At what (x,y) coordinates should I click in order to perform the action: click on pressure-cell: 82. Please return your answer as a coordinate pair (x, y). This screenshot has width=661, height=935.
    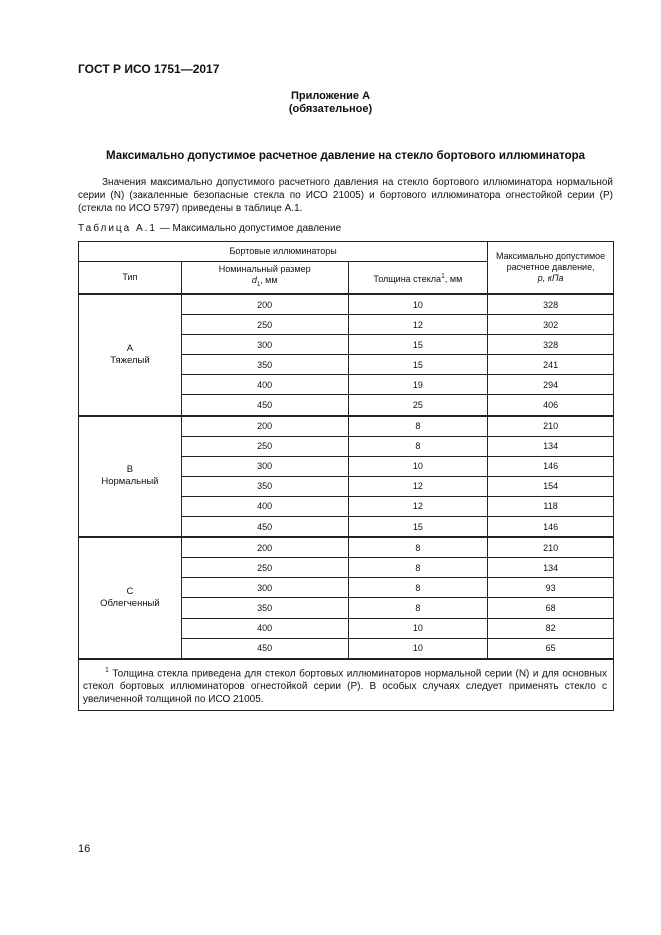
    Looking at the image, I should click on (550, 628).